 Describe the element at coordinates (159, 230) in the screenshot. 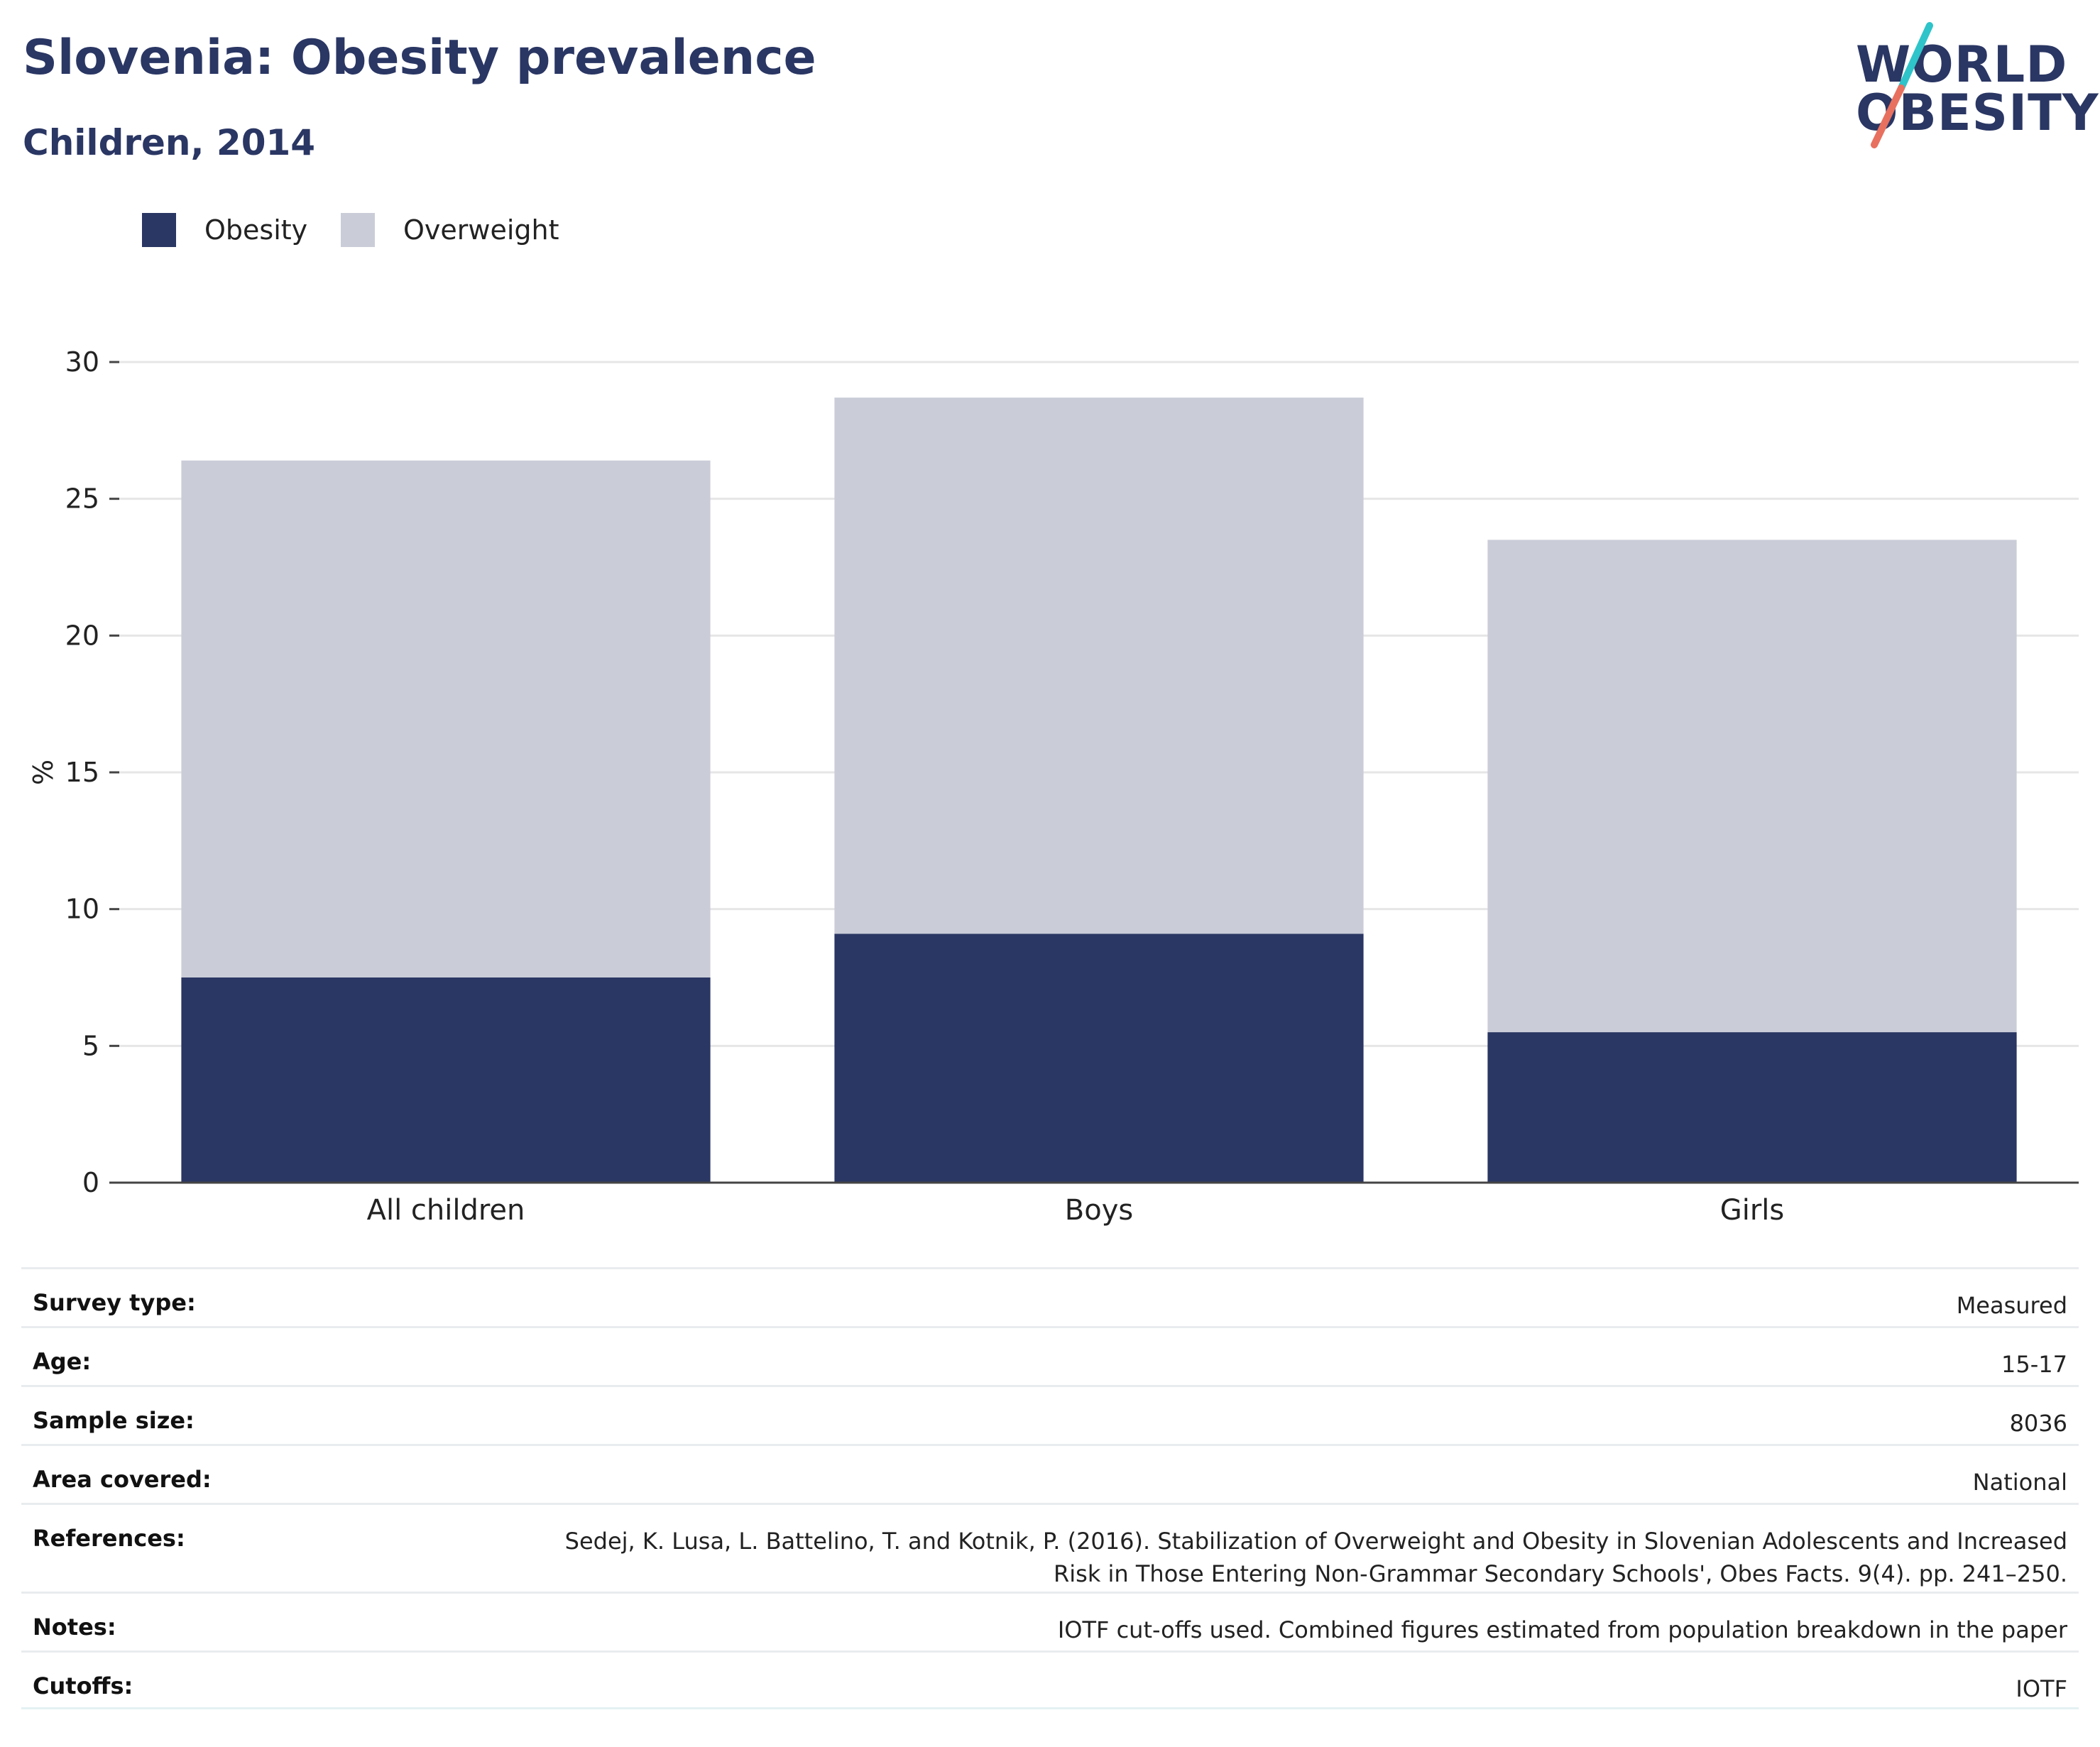

I see `legend-swatch-obesity` at that location.